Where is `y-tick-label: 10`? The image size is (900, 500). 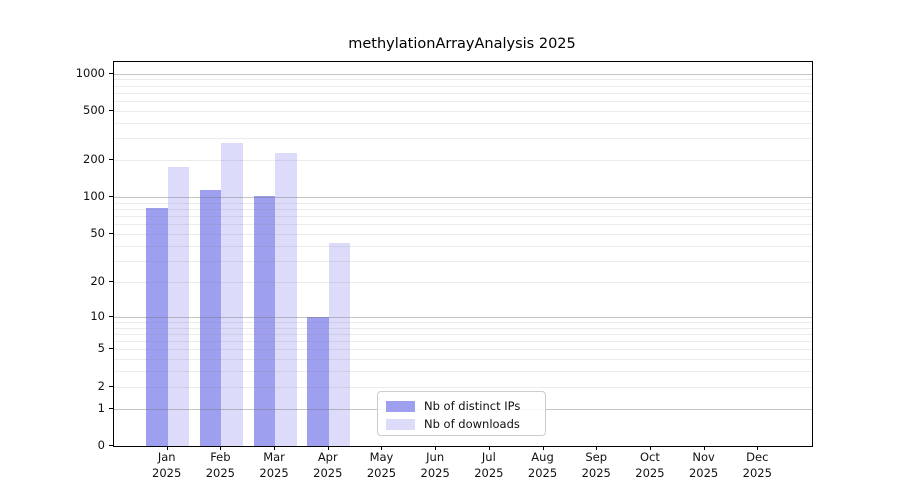 y-tick-label: 10 is located at coordinates (97, 315).